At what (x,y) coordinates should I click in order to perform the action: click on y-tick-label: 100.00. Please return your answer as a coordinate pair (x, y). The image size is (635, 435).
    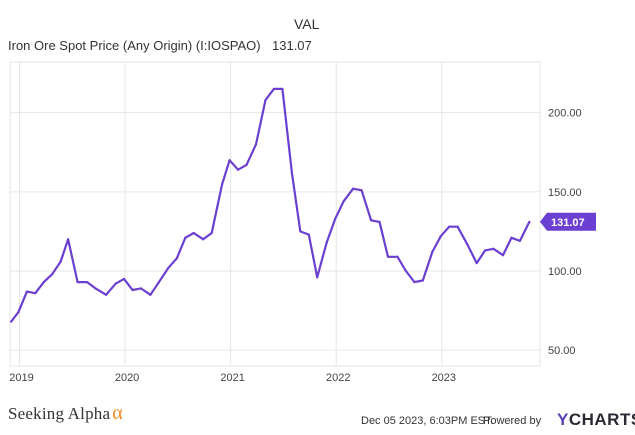
    Looking at the image, I should click on (565, 272).